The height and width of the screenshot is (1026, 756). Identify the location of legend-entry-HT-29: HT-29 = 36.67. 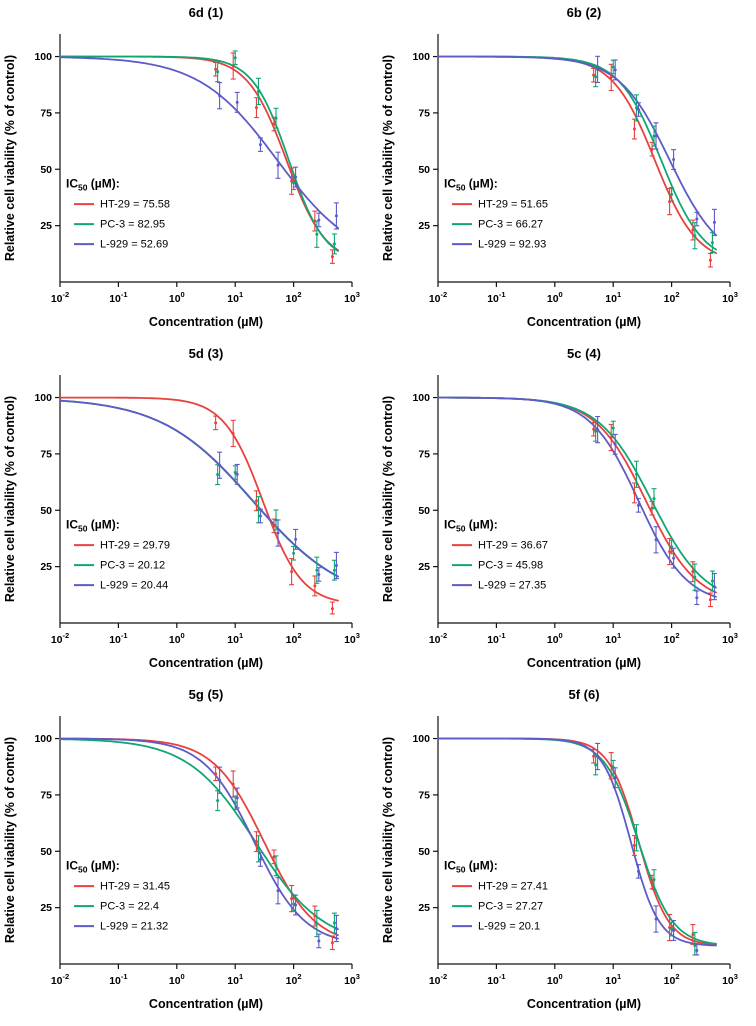
(513, 546).